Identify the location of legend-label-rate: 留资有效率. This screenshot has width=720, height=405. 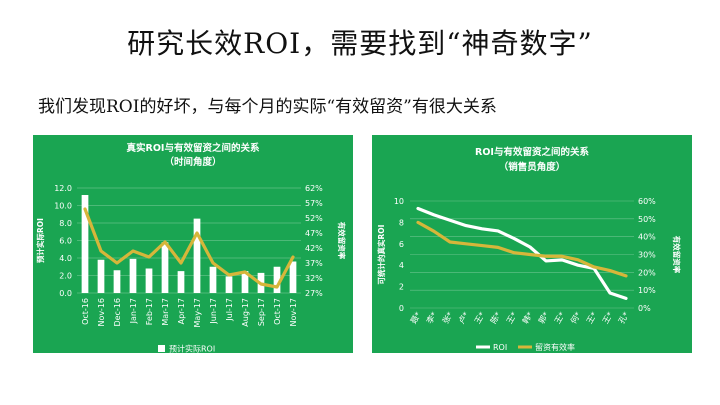
(555, 347).